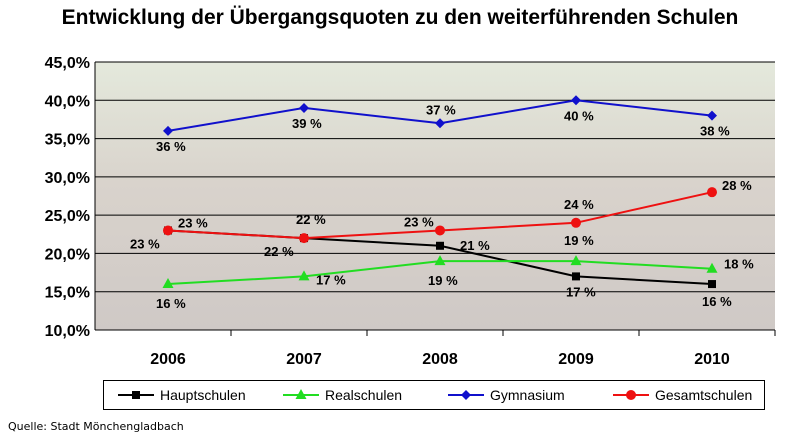  Describe the element at coordinates (304, 359) in the screenshot. I see `x-tick-label: 2007` at that location.